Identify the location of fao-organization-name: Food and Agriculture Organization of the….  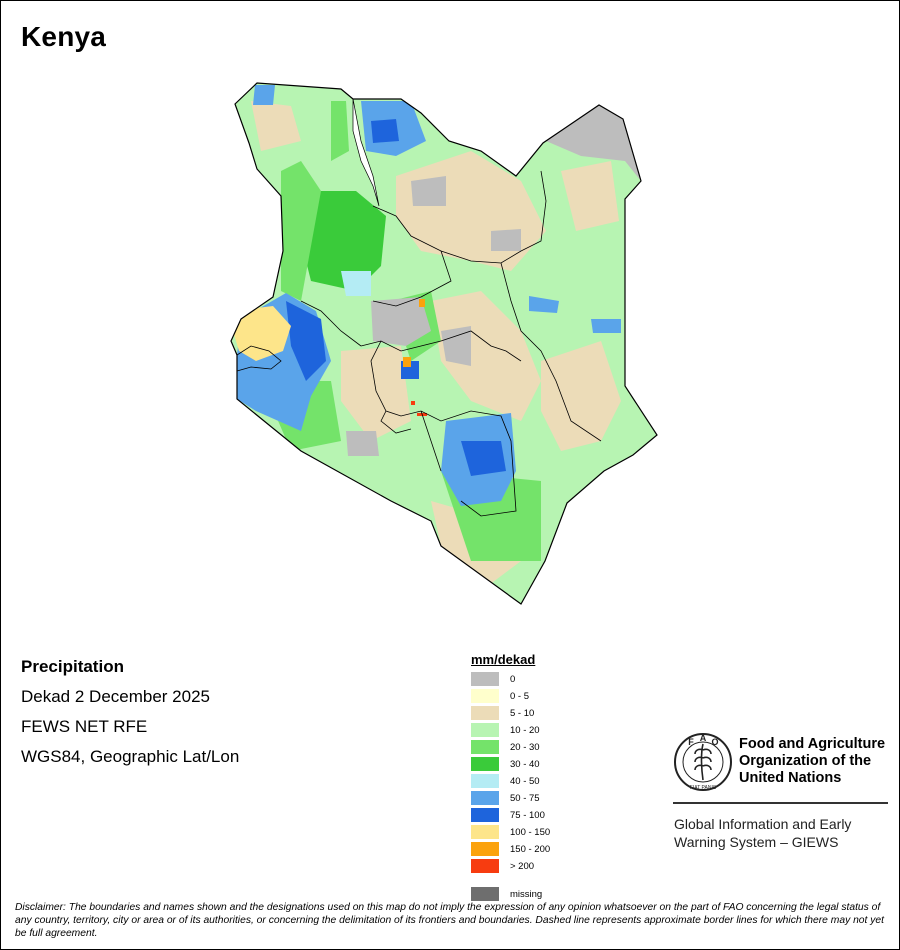
(812, 761).